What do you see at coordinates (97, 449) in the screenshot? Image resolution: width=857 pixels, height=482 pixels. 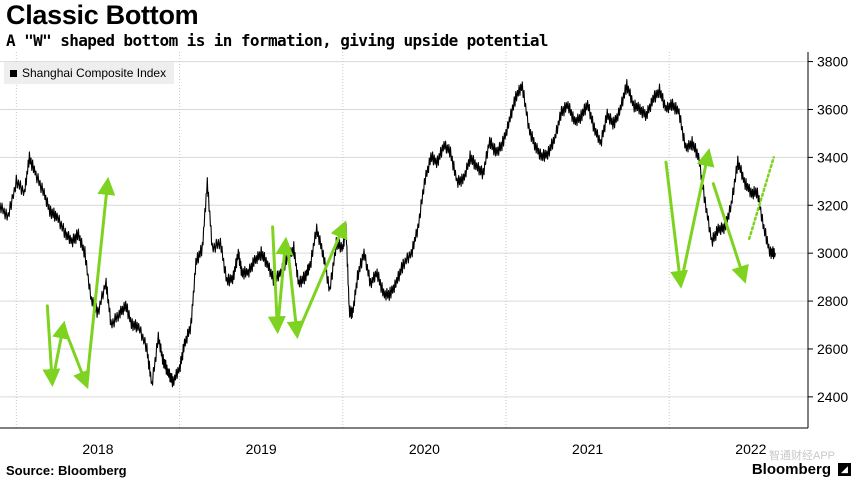 I see `x-tick-label: 2018` at bounding box center [97, 449].